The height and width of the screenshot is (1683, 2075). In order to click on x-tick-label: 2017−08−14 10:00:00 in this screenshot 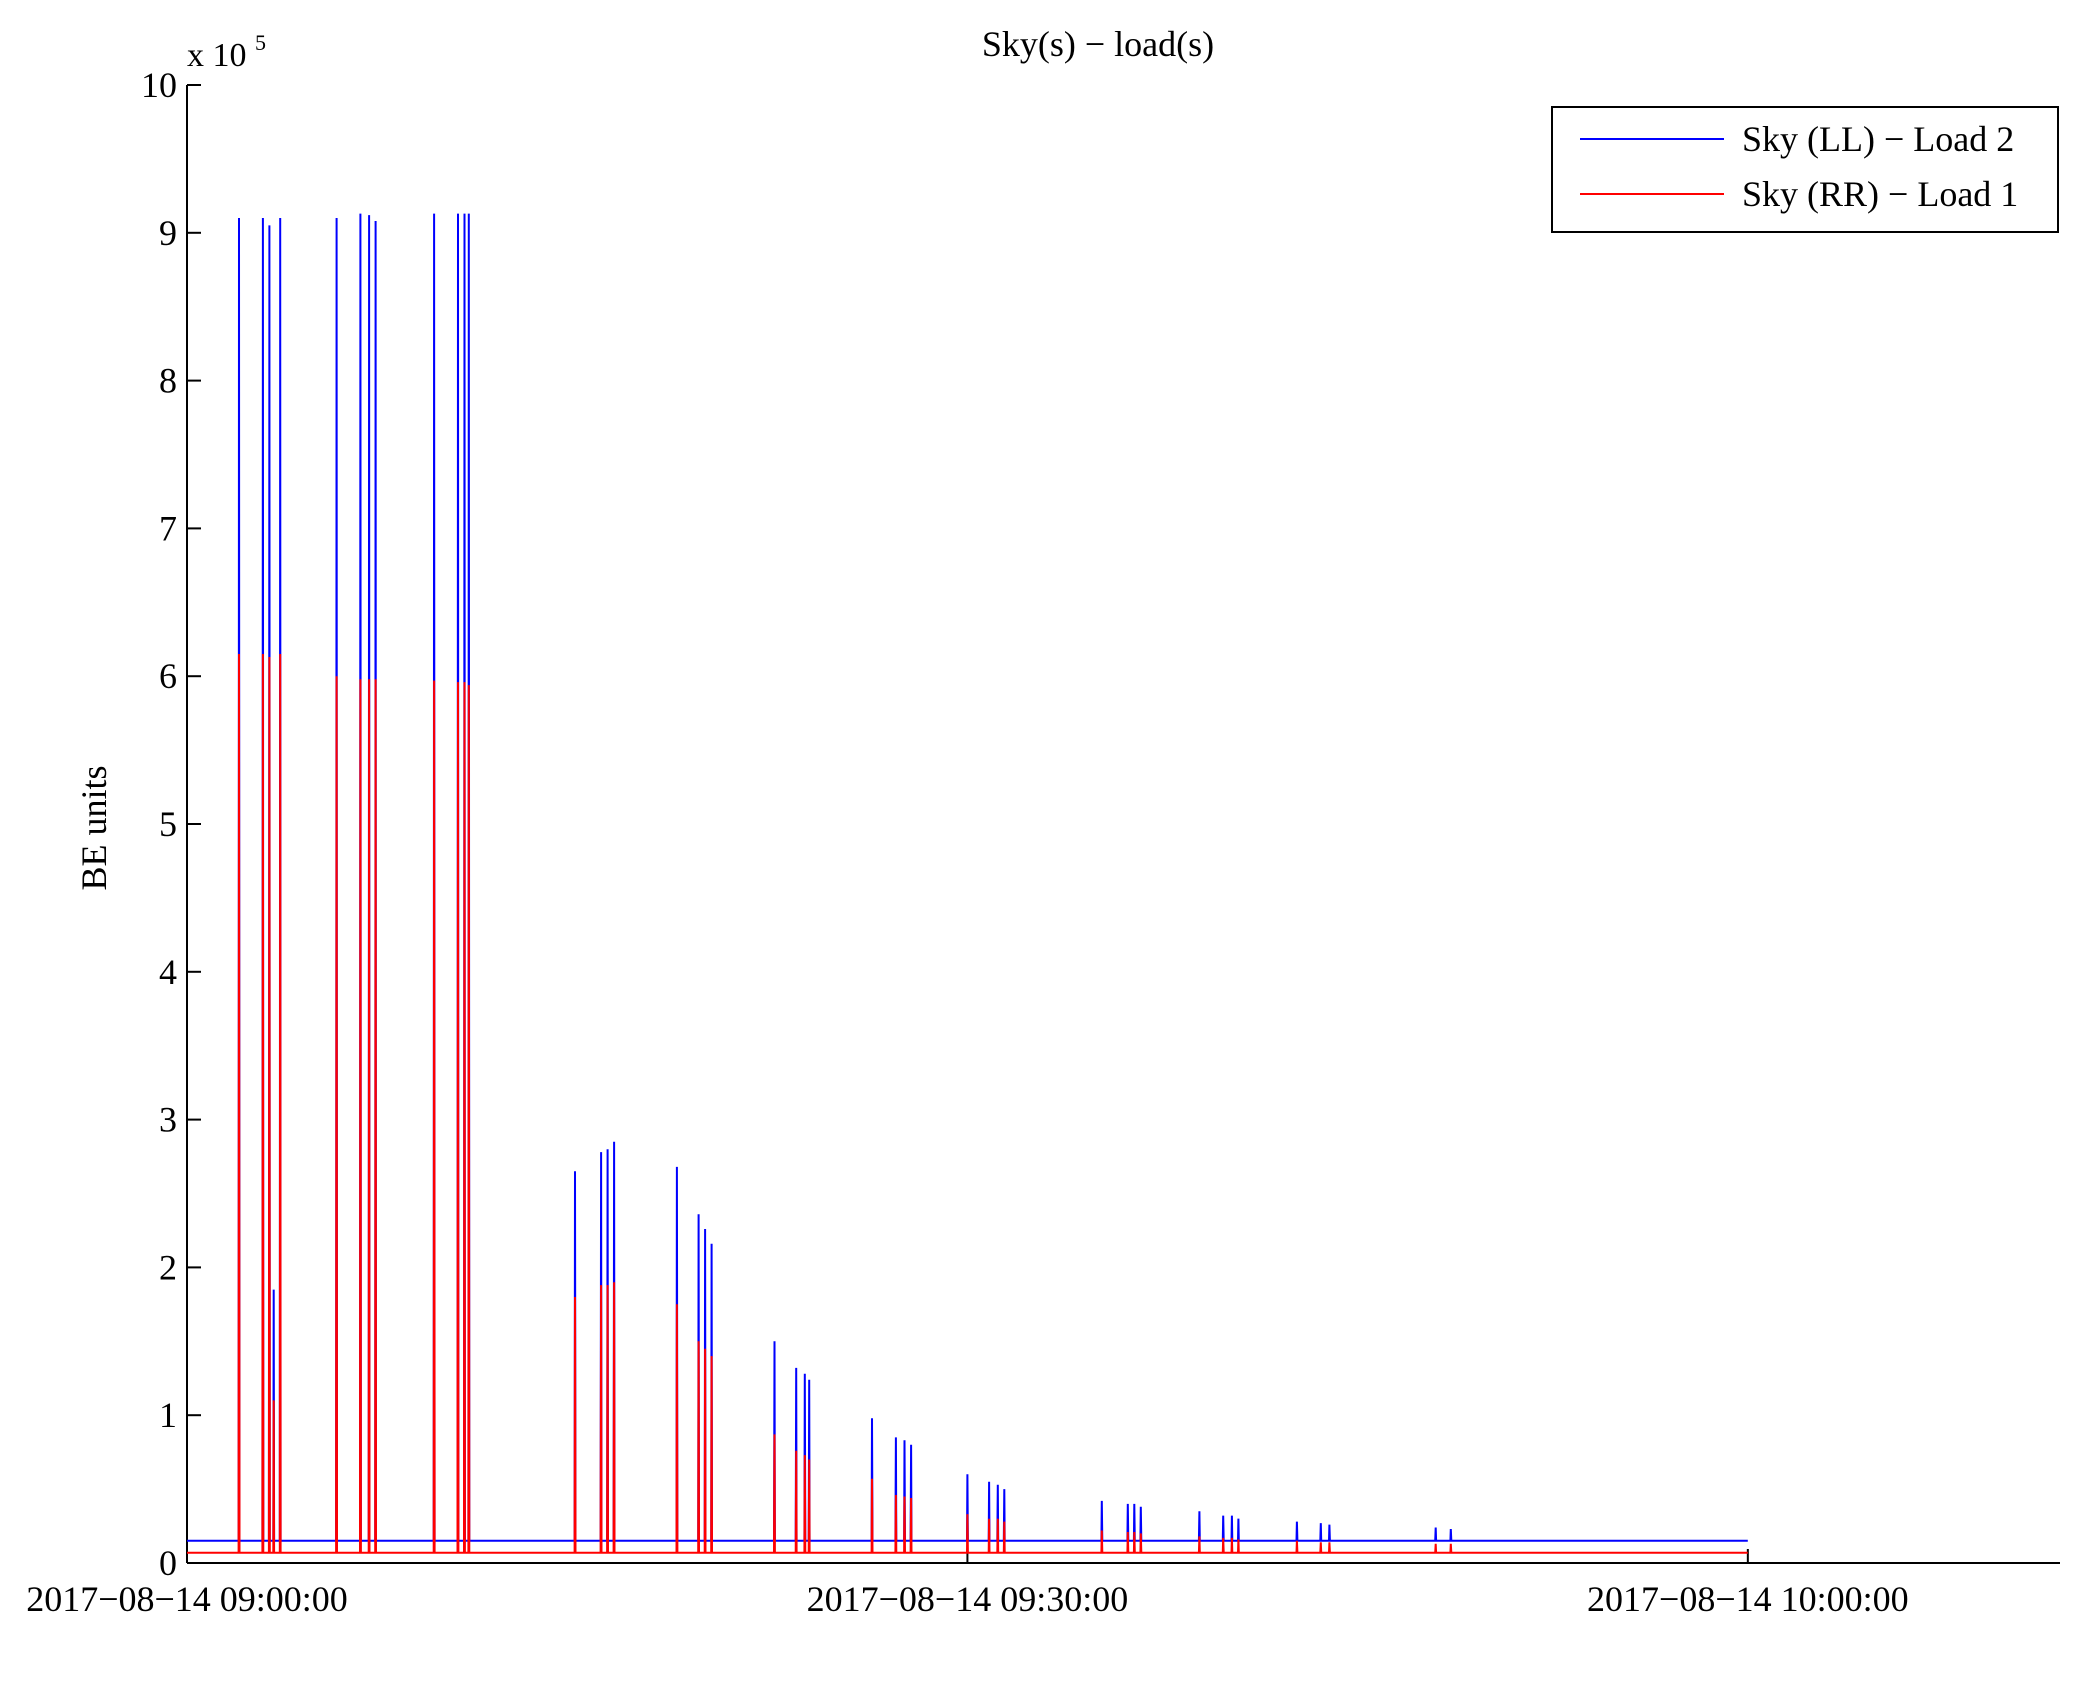, I will do `click(1748, 1599)`.